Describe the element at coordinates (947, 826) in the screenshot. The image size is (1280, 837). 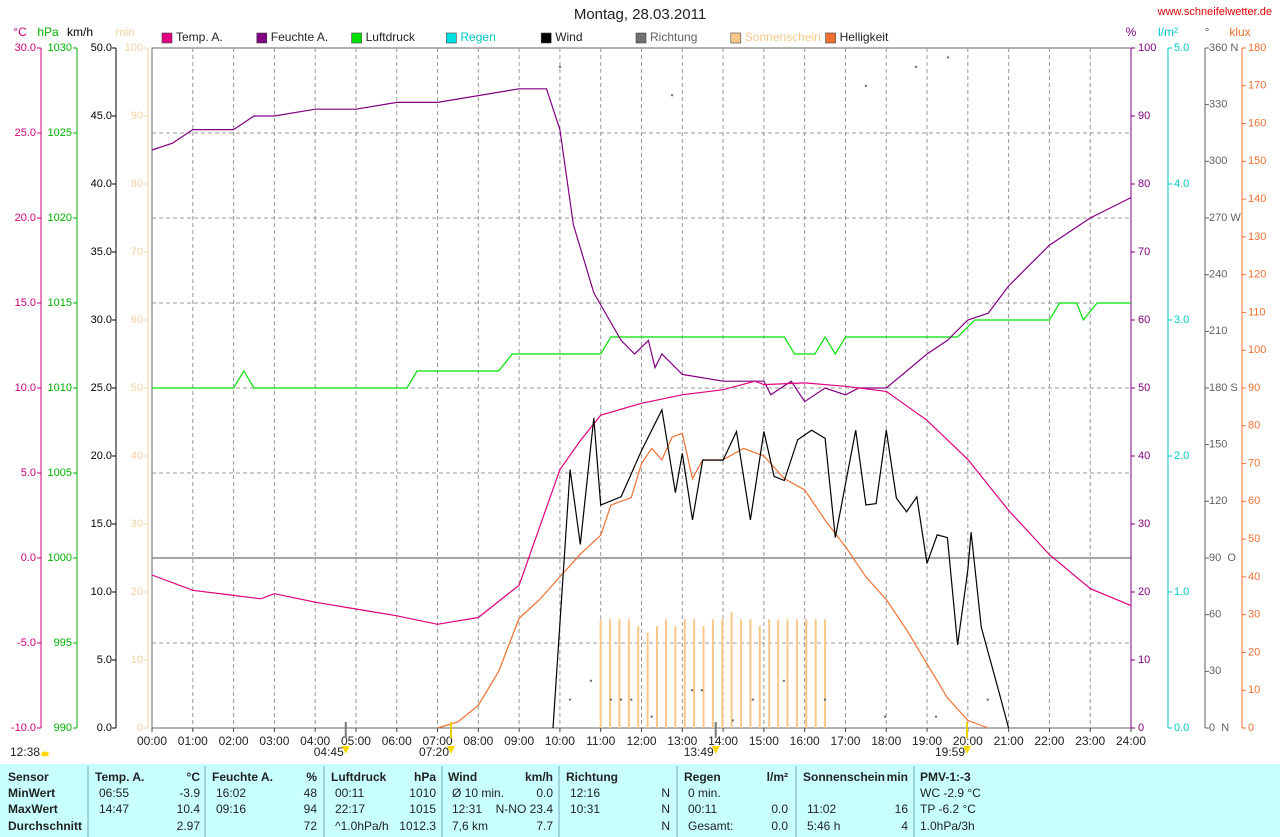
I see `table-cell: 1.0hPa/3h` at that location.